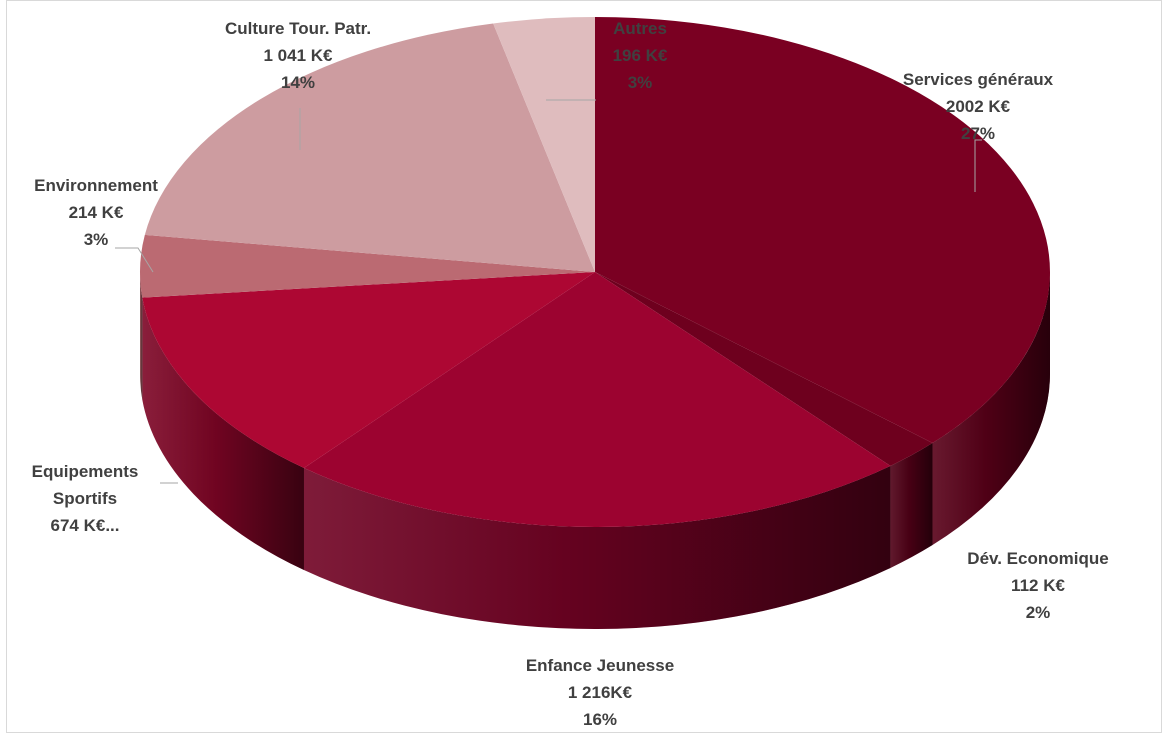 The image size is (1168, 735). I want to click on slice-percent: 14%, so click(298, 82).